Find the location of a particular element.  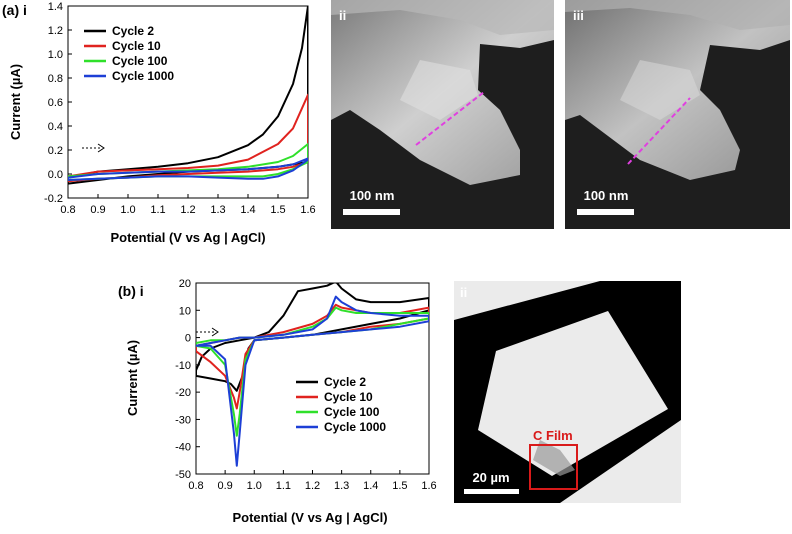

y-tick-label: -50 is located at coordinates (183, 475).